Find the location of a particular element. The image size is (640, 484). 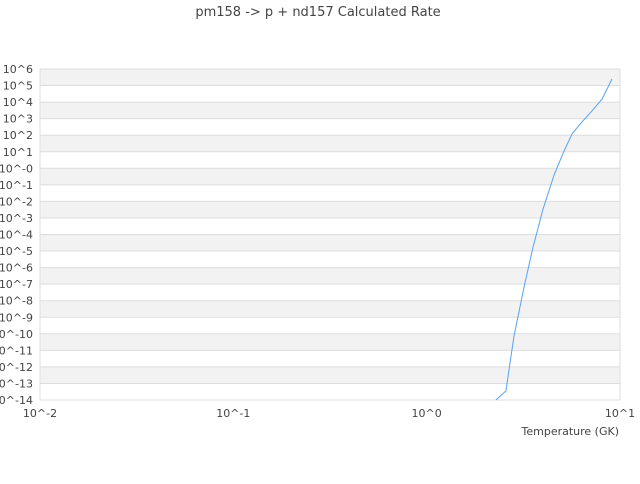

y-tick-label: 10^-3 is located at coordinates (16, 218).